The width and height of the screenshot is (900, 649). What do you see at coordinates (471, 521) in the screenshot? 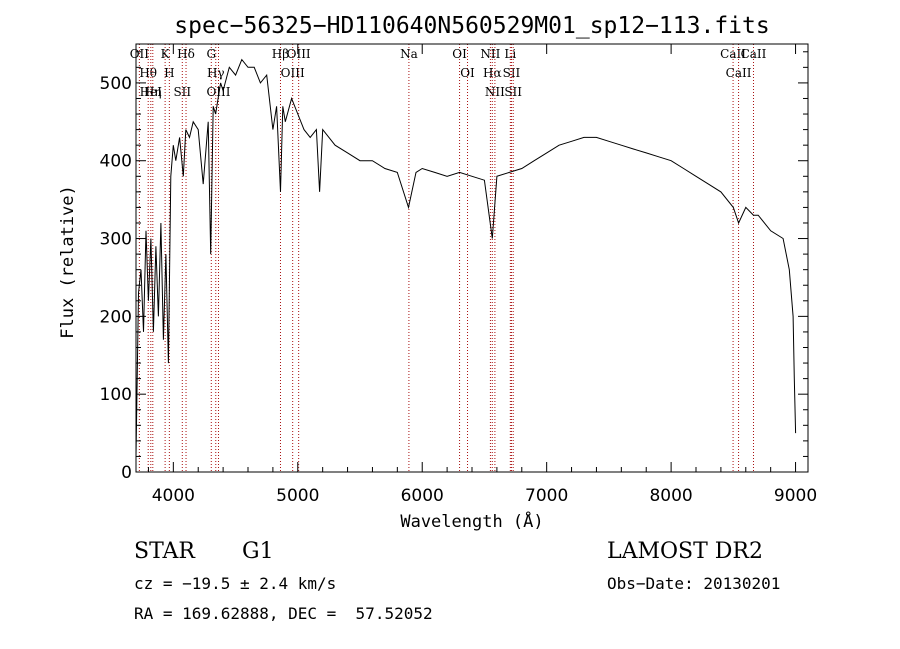
I see `x-axis-label: Wavelength (Å)` at bounding box center [471, 521].